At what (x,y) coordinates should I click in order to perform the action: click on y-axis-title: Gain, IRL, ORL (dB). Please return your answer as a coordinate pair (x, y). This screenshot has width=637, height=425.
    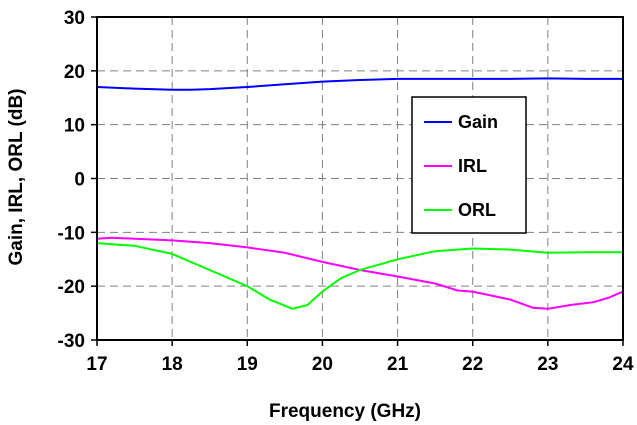
    Looking at the image, I should click on (16, 177).